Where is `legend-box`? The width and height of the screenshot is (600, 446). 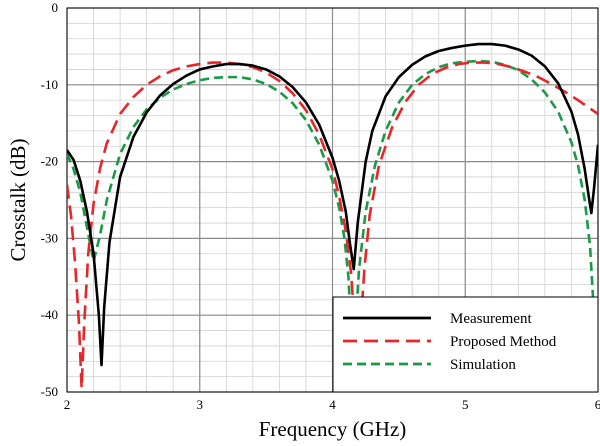 legend-box is located at coordinates (465, 344).